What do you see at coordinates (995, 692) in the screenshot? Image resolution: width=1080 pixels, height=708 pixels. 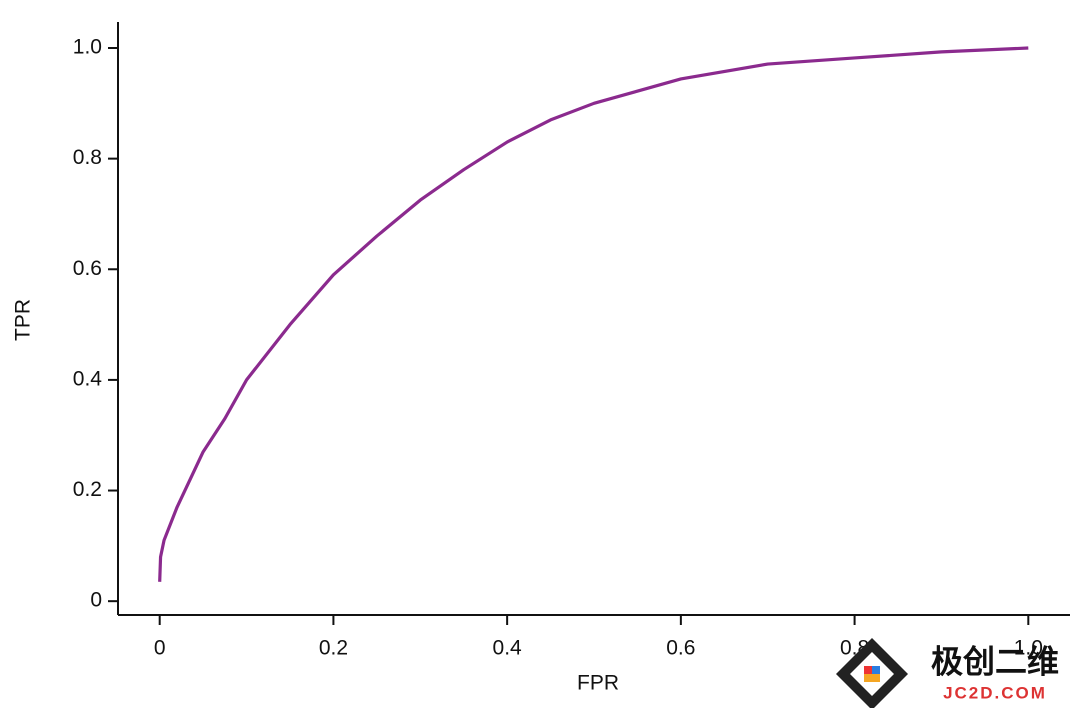 I see `watermark-subtext: JC2D.COM` at bounding box center [995, 692].